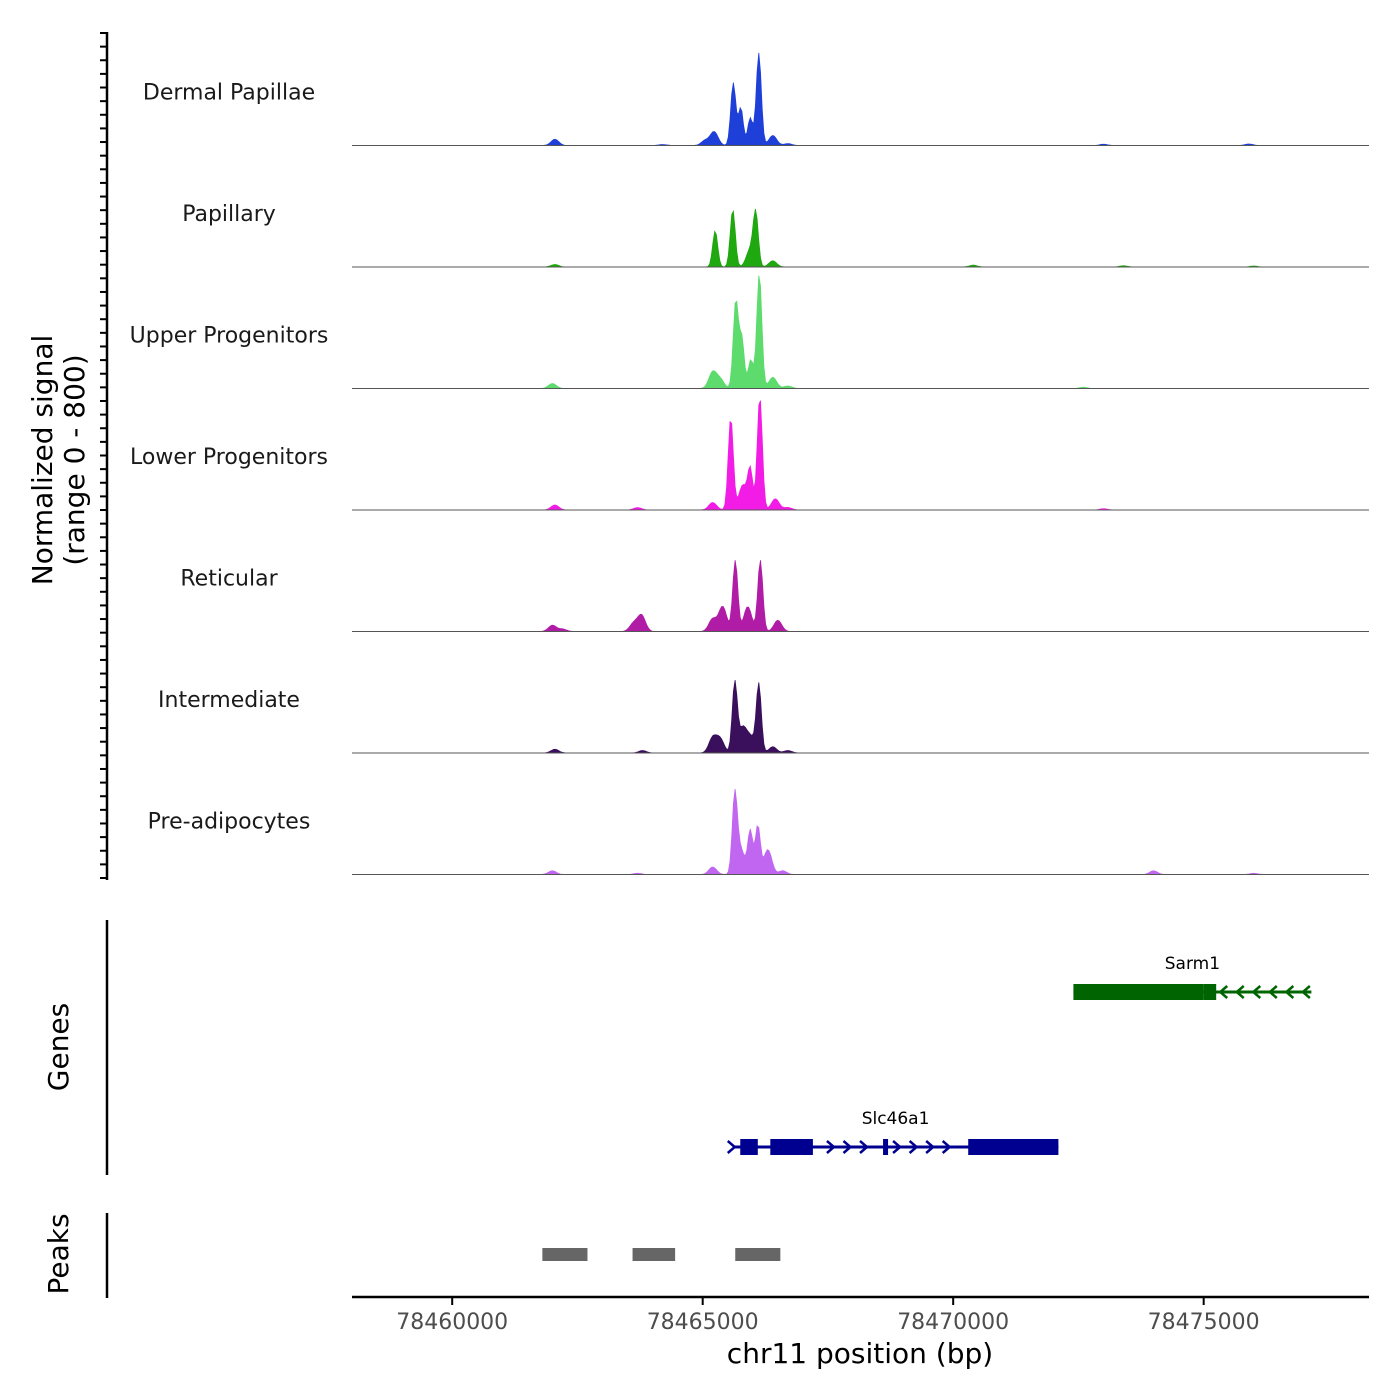  Describe the element at coordinates (229, 700) in the screenshot. I see `track-label: Intermediate` at that location.